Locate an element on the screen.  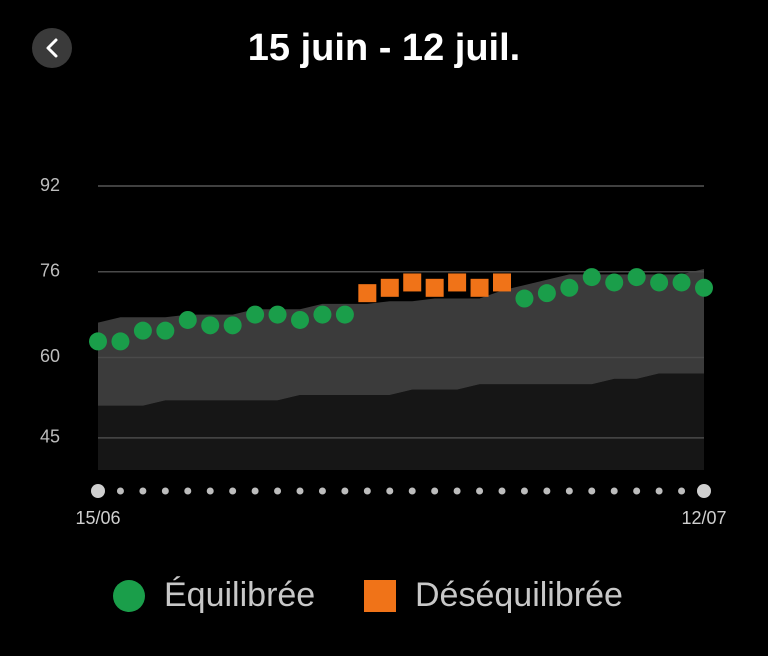
x-tick-label: 12/07 is located at coordinates (703, 518).